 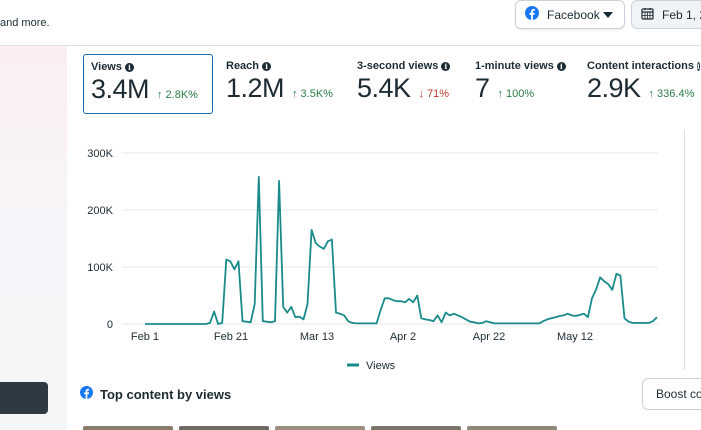 I want to click on metric-label: 3-second views, so click(x=398, y=66).